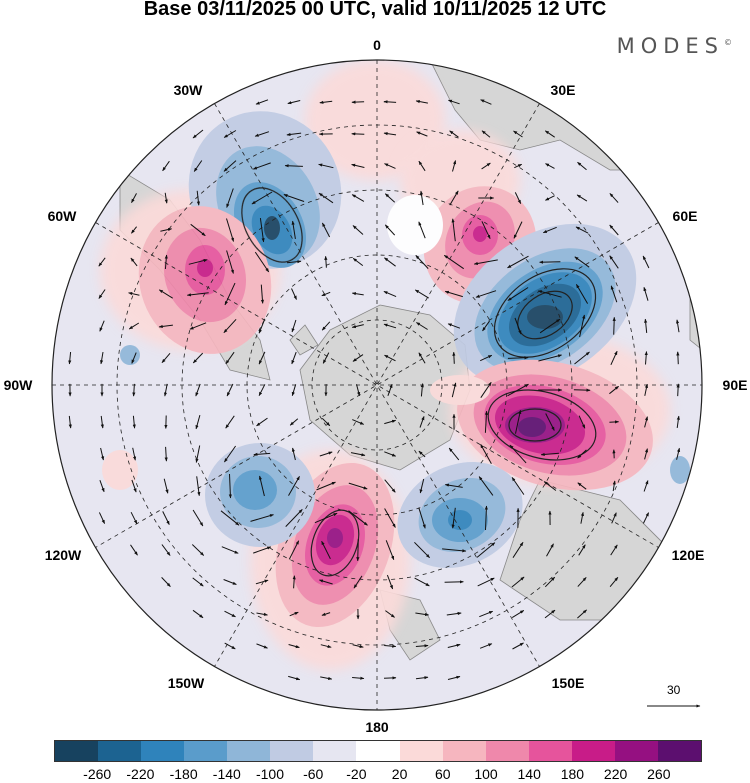 This screenshot has width=750, height=783. What do you see at coordinates (529, 774) in the screenshot?
I see `colorbar-tick-label: 140` at bounding box center [529, 774].